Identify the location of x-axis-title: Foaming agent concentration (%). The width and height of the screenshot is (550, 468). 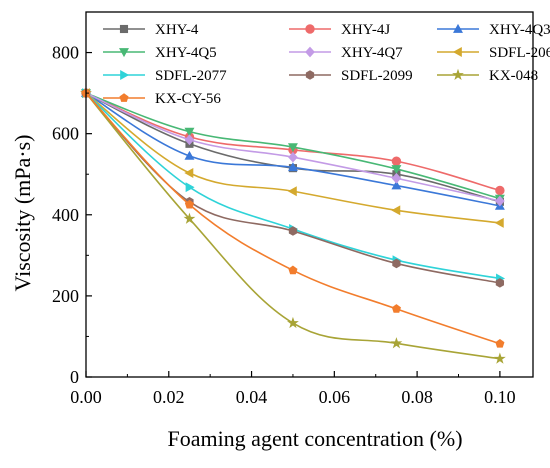
(314, 438).